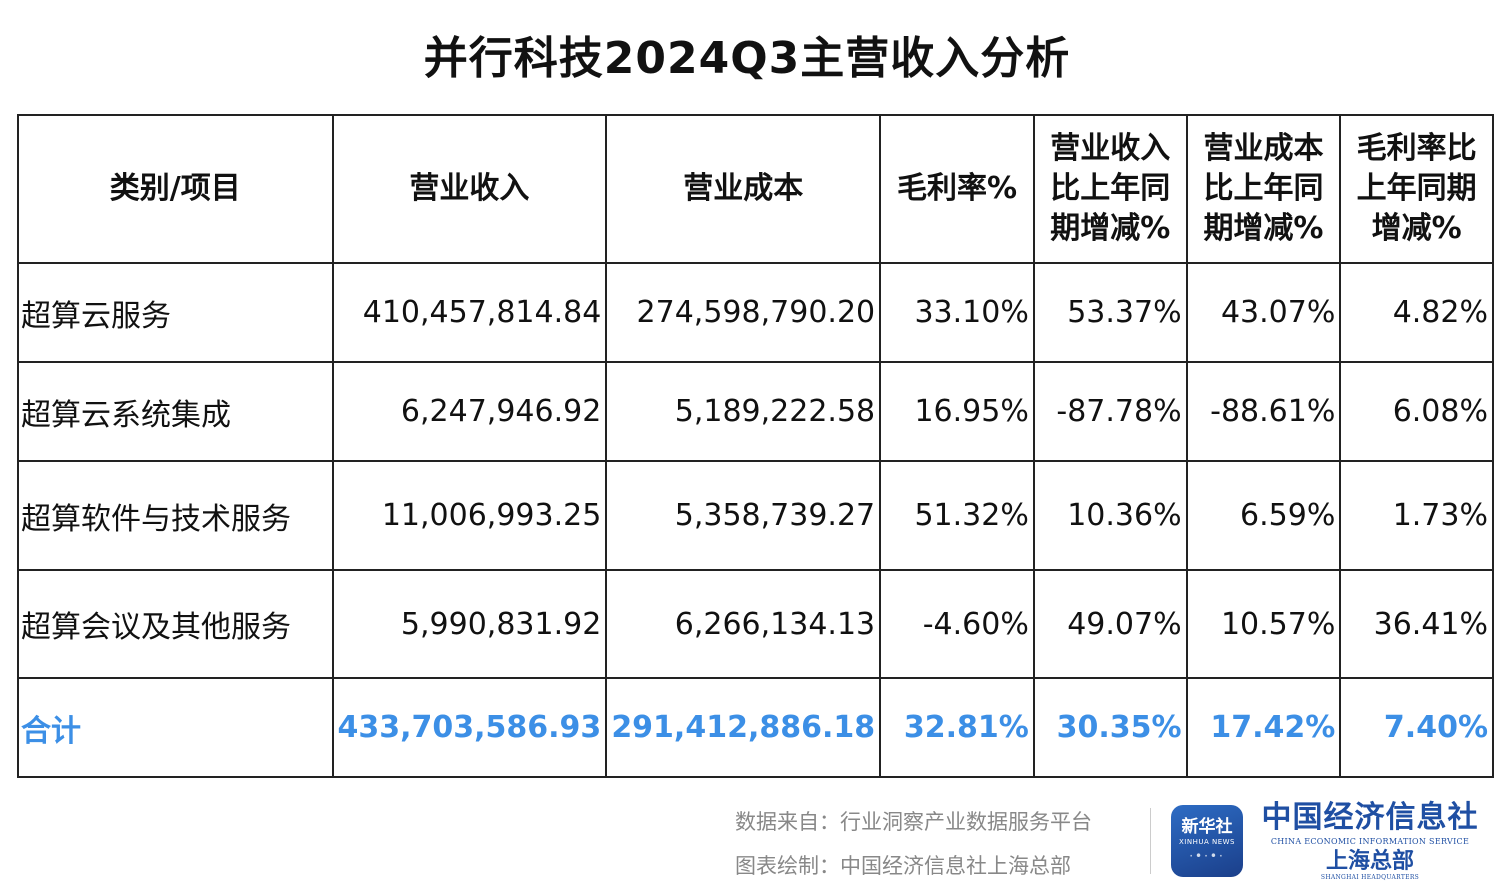 The image size is (1494, 892). Describe the element at coordinates (1416, 515) in the screenshot. I see `row-margin-yoy: 1.73%` at that location.